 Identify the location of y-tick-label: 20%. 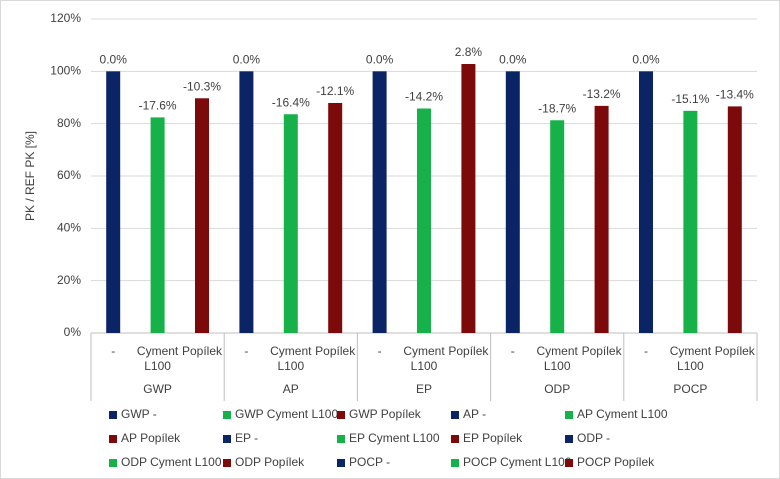
(69, 280).